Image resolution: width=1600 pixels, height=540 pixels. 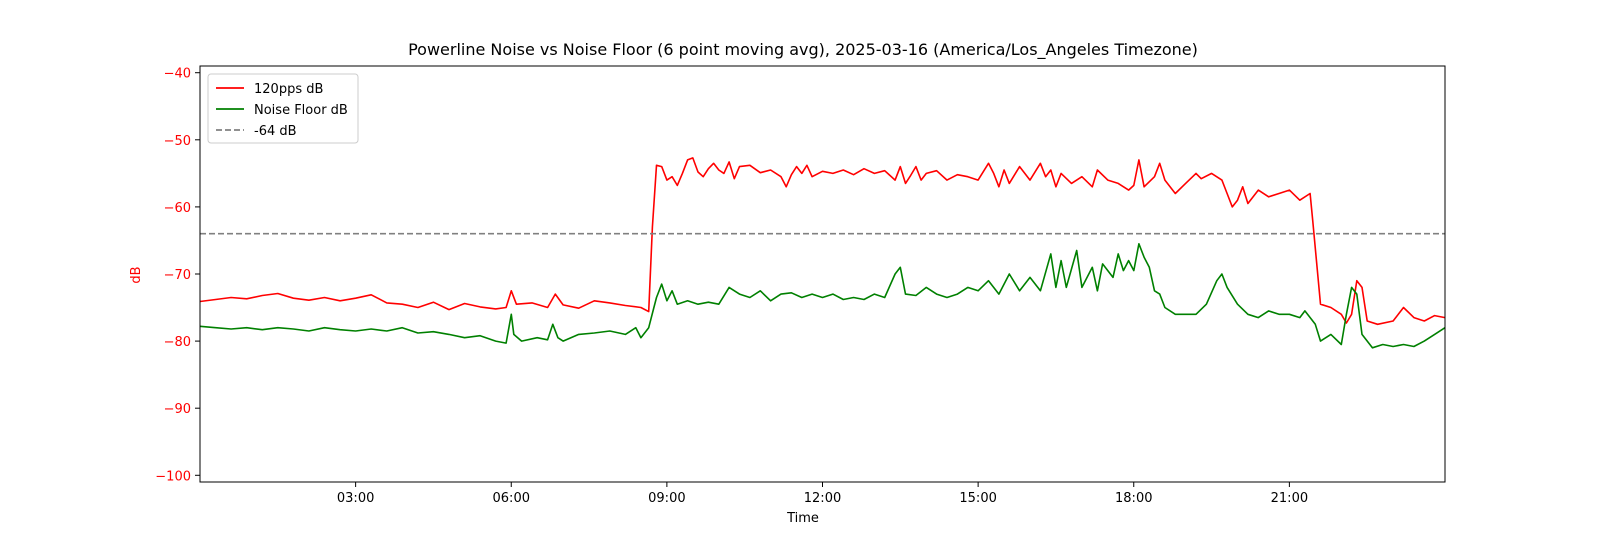 I want to click on legend-label: Noise Floor dB, so click(x=301, y=110).